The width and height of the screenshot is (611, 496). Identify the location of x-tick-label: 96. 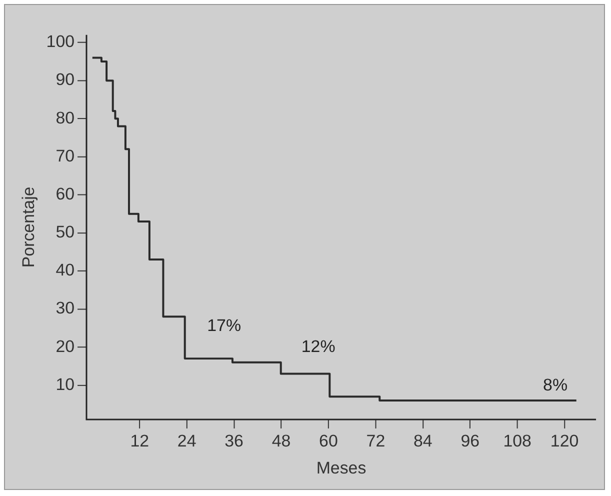
(470, 440).